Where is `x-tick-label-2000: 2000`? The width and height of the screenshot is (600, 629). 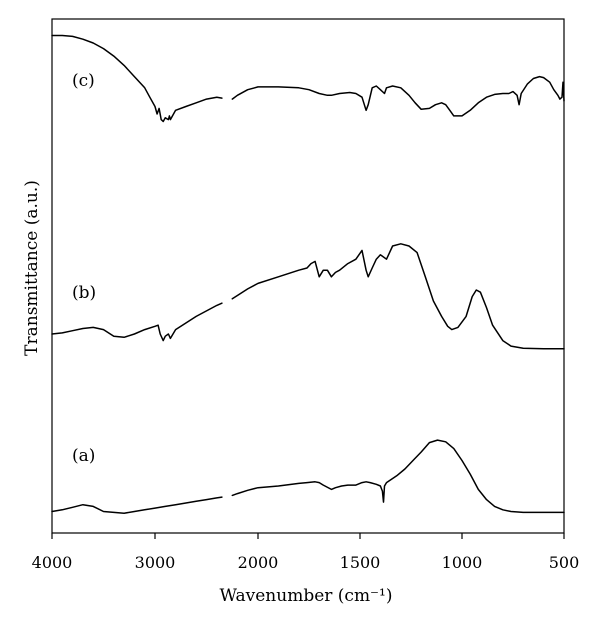 x-tick-label-2000: 2000 is located at coordinates (258, 562).